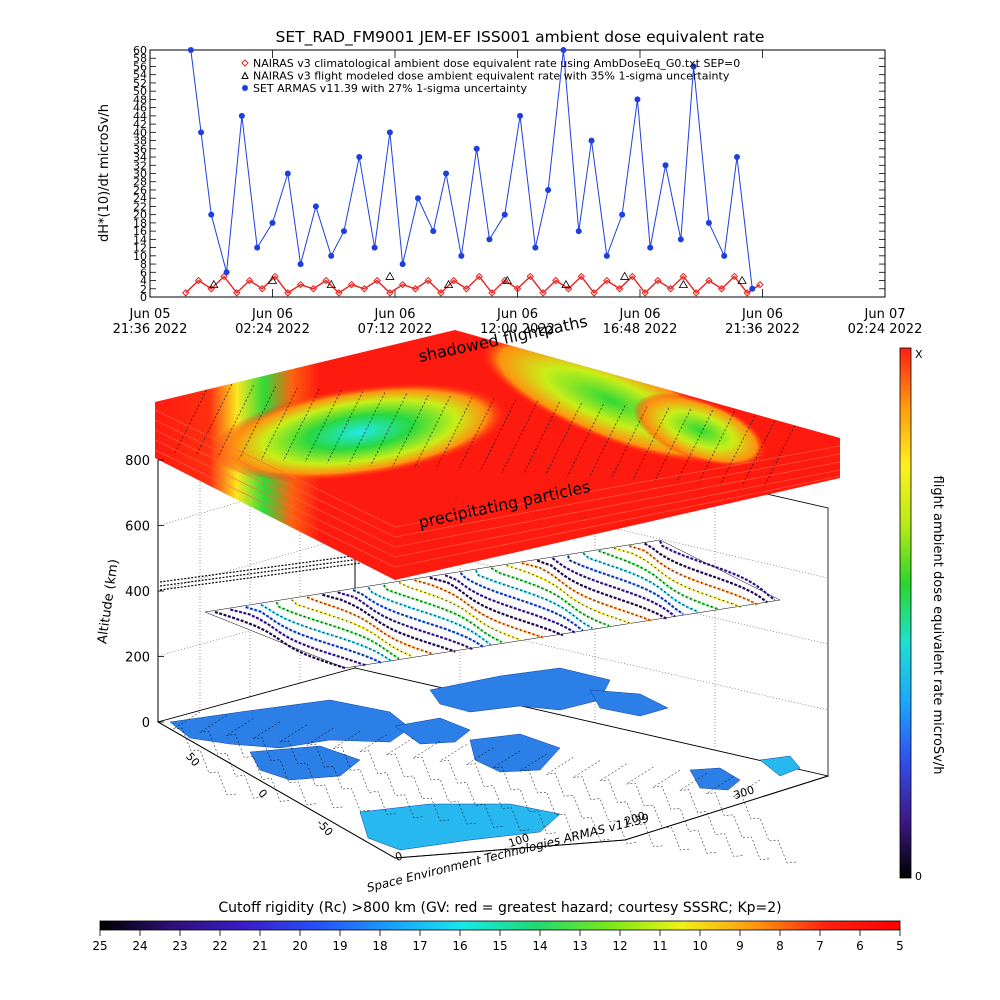  I want to click on rigidity-tick-label: 9, so click(740, 946).